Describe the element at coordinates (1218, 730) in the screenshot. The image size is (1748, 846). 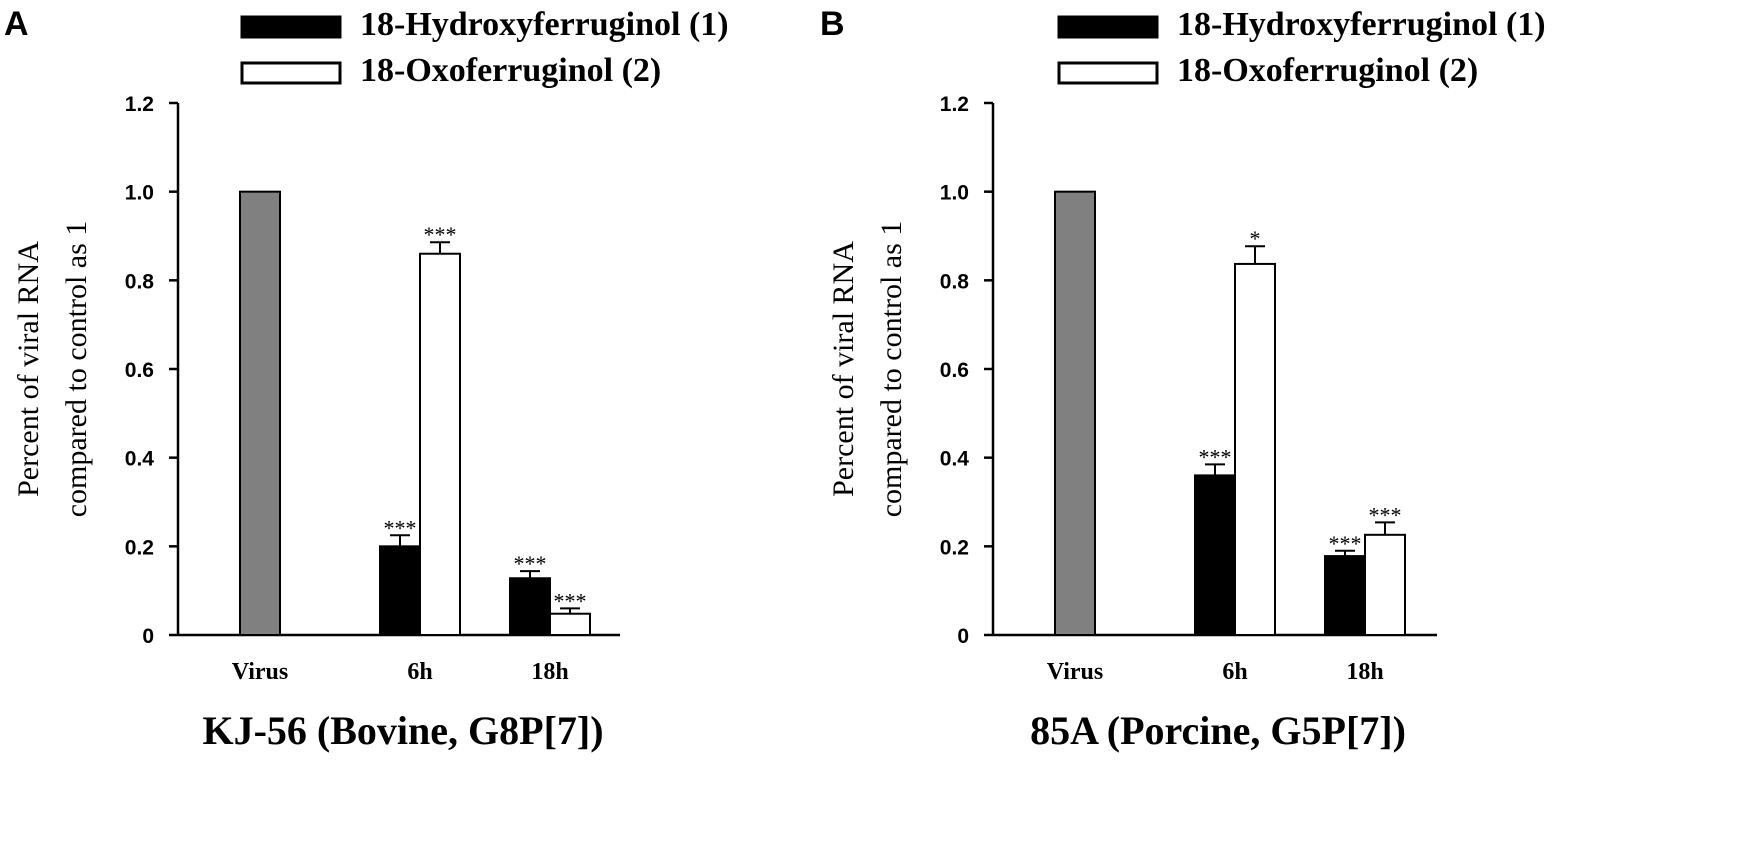
I see `chart-title: 85A (Porcine, G5P[7])` at that location.